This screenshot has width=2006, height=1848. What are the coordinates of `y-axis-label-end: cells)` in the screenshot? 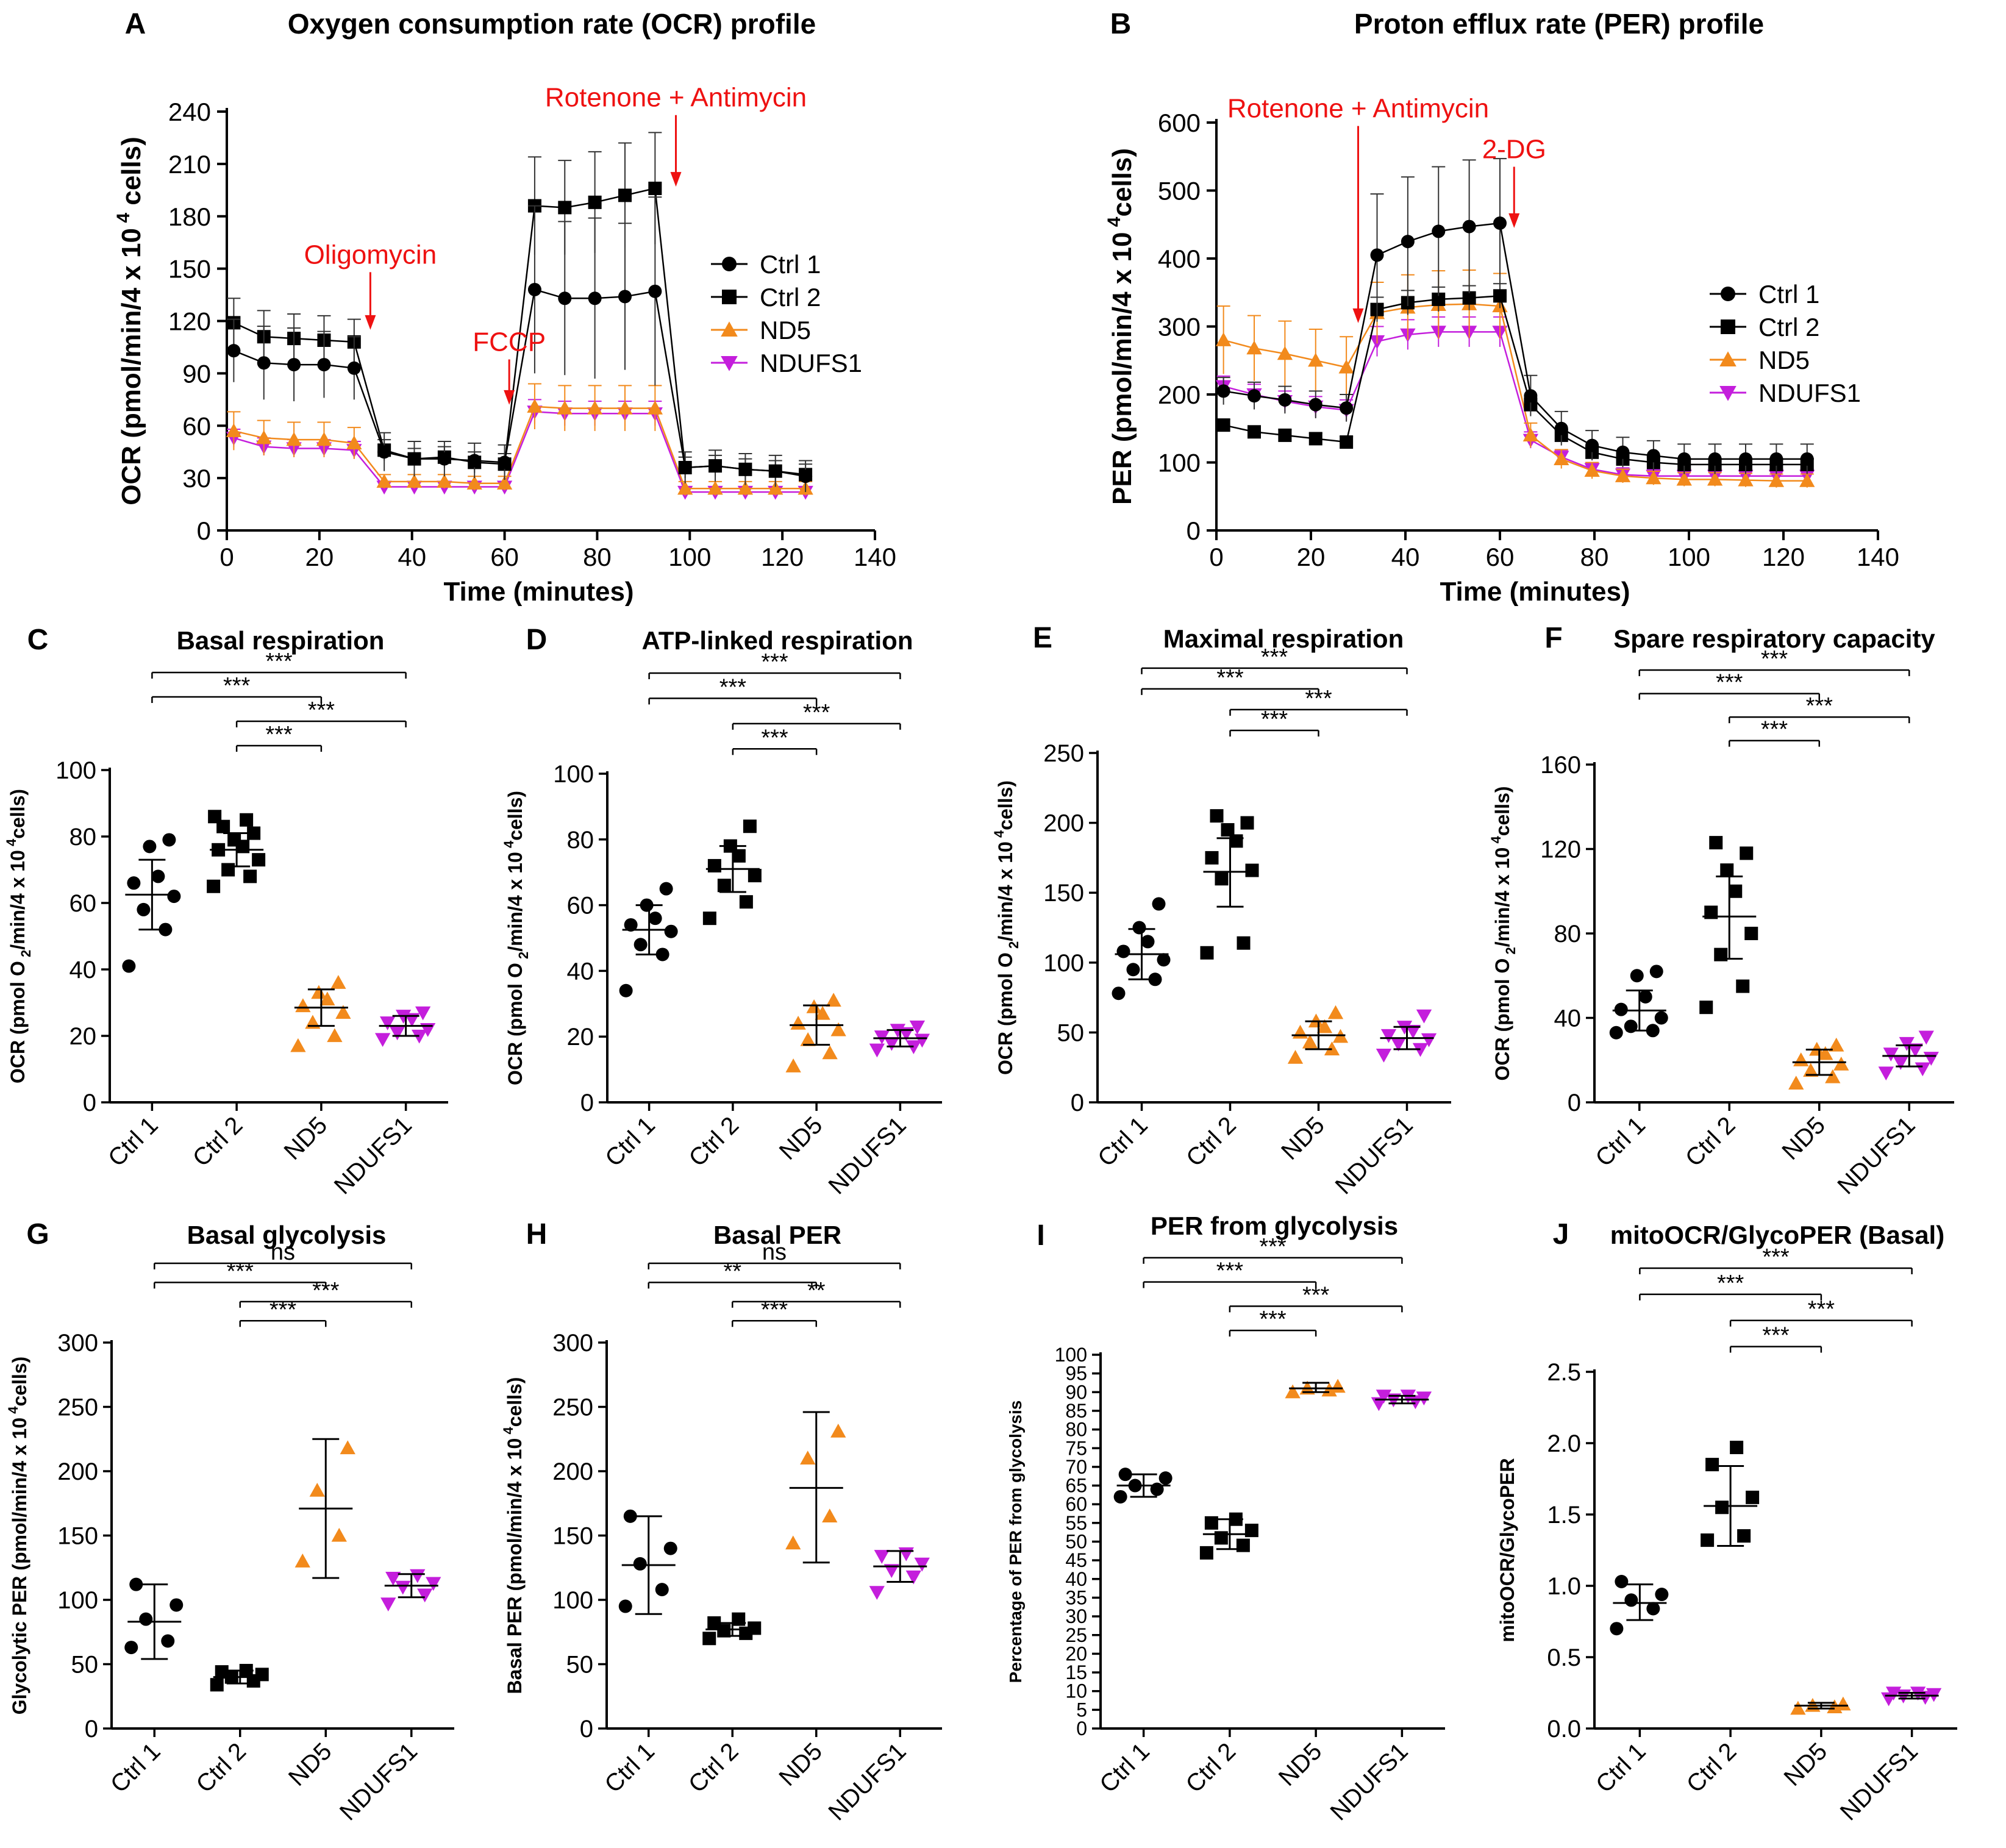 It's located at (515, 1402).